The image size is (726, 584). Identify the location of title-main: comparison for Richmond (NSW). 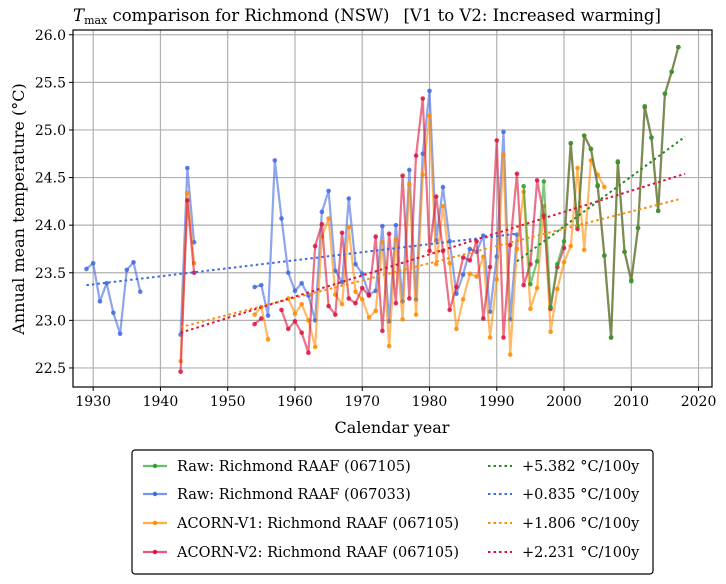
(248, 15).